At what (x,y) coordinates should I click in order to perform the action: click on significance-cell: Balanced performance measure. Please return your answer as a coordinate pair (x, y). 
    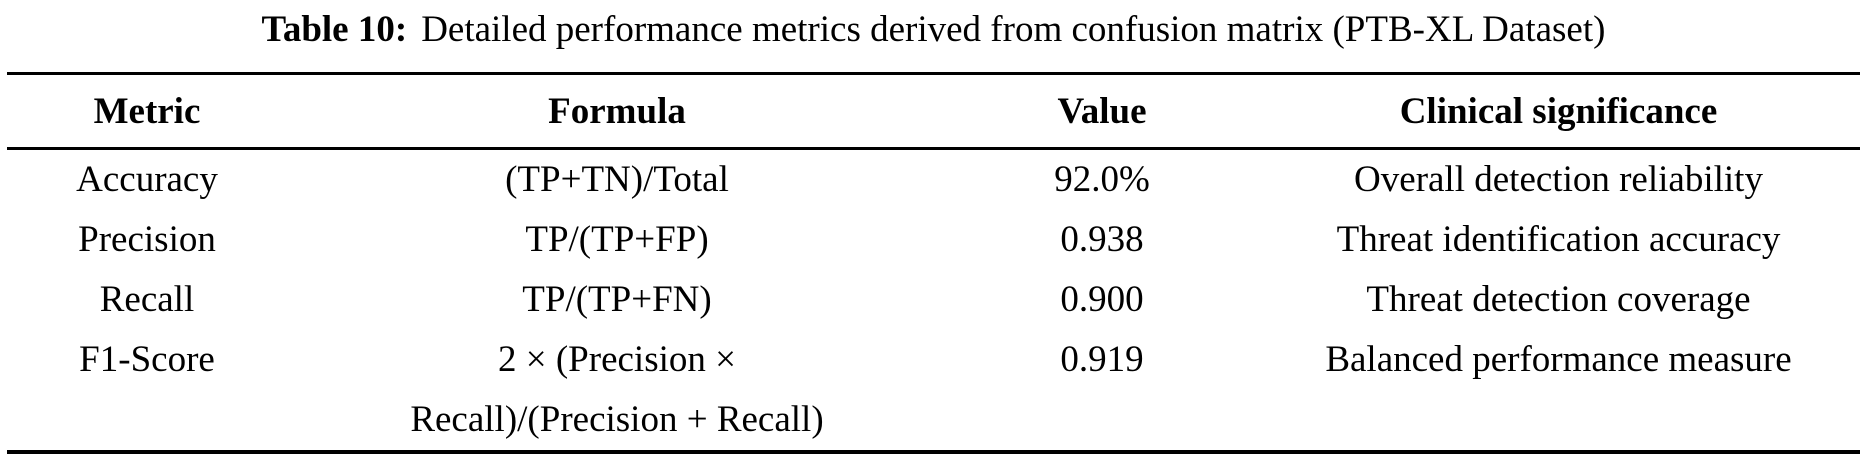
    Looking at the image, I should click on (1558, 359).